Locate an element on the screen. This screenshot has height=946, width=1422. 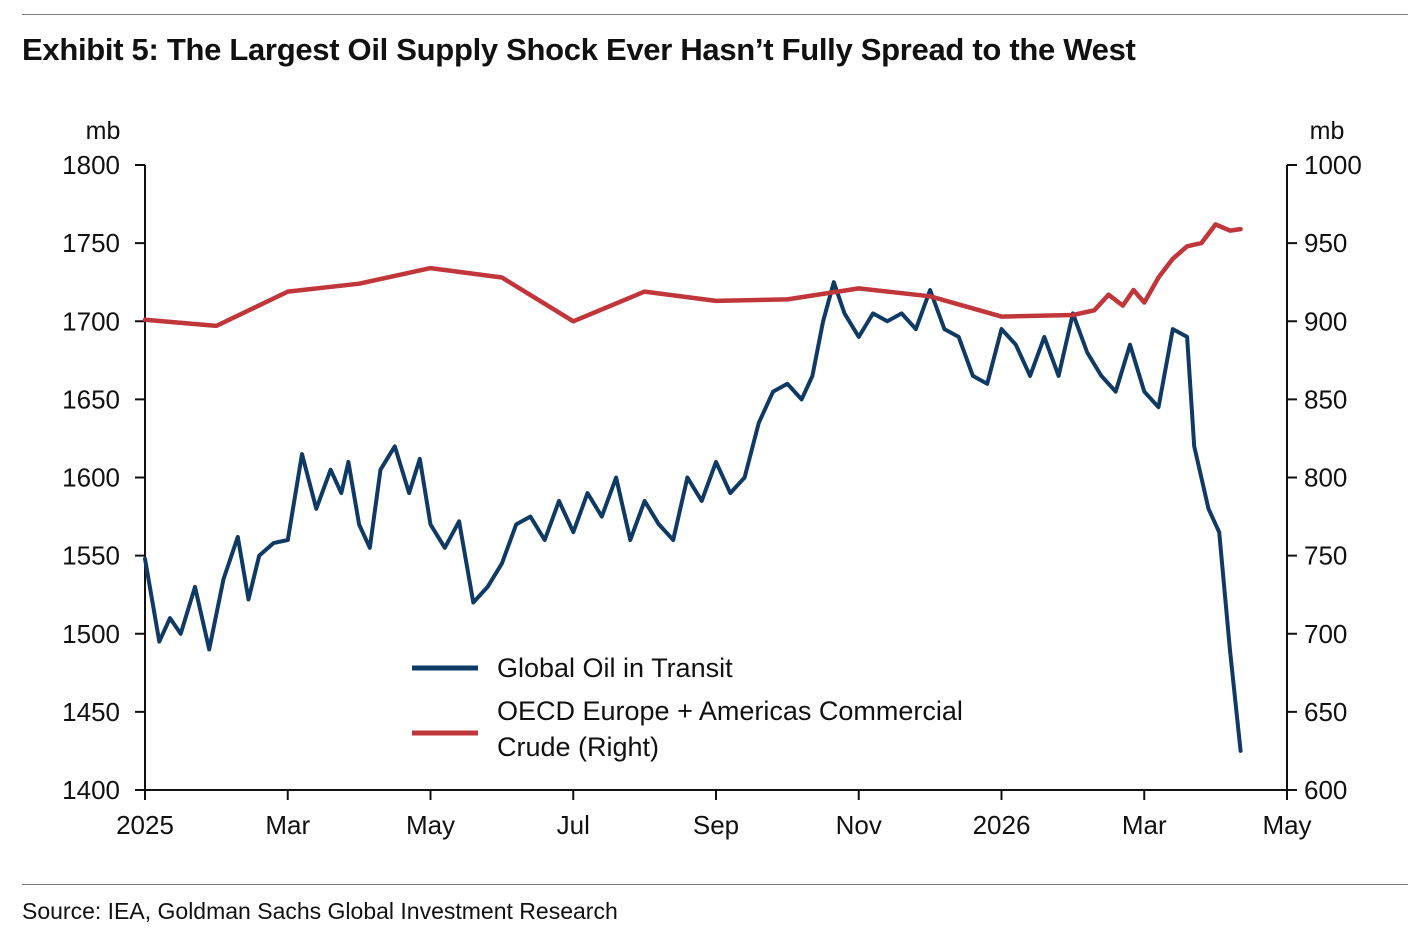
right-tick-label: 950 is located at coordinates (1325, 243).